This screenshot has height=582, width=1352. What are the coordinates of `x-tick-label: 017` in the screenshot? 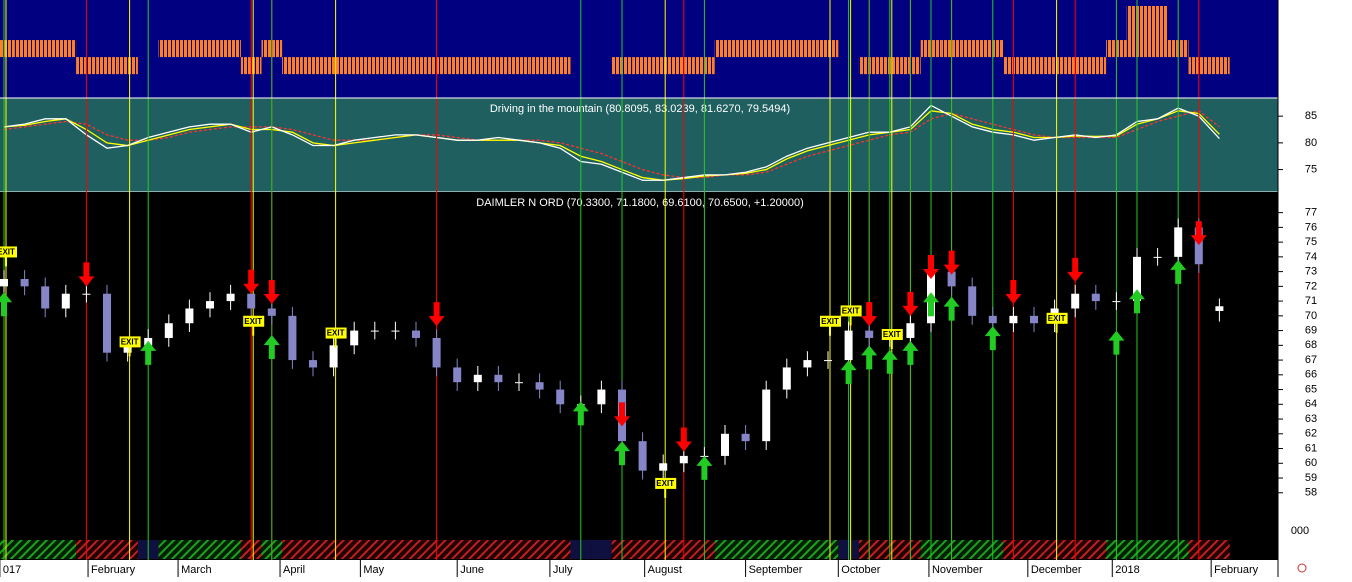 It's located at (12, 570).